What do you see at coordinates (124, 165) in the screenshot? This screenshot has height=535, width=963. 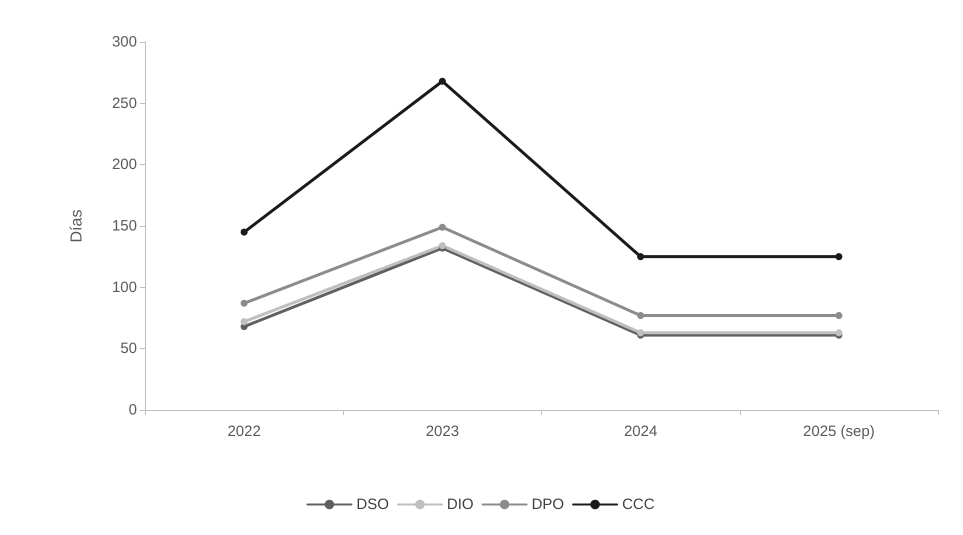 I see `y-tick-label: 200` at bounding box center [124, 165].